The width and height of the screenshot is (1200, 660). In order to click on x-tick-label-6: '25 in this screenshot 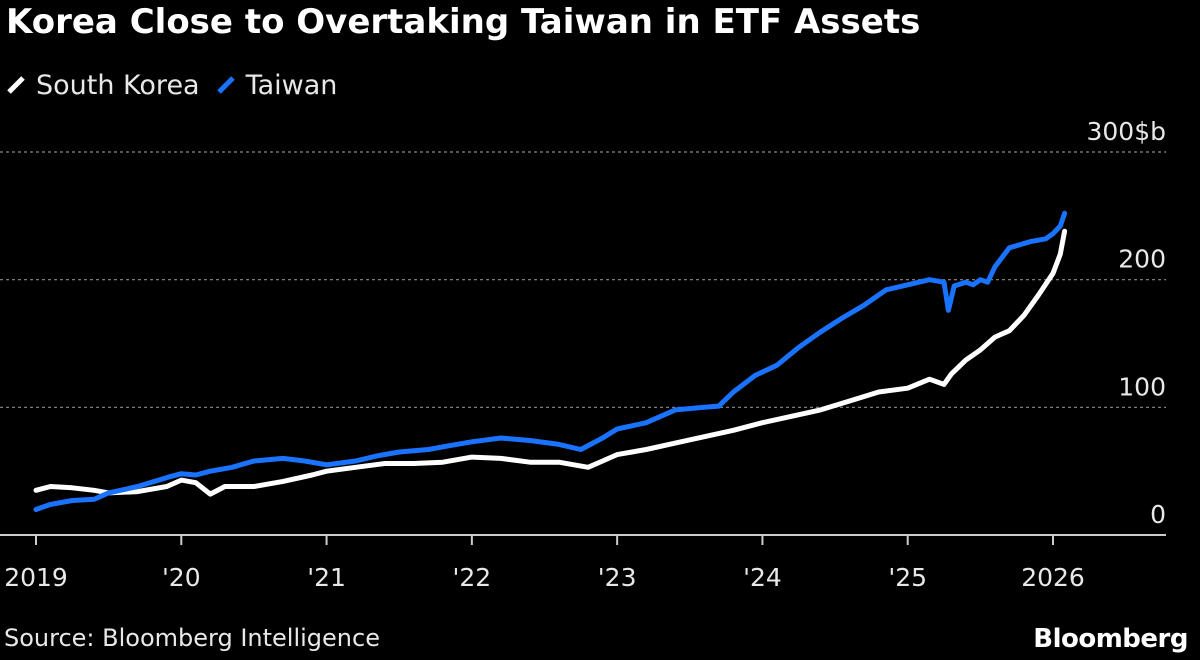, I will do `click(907, 577)`.